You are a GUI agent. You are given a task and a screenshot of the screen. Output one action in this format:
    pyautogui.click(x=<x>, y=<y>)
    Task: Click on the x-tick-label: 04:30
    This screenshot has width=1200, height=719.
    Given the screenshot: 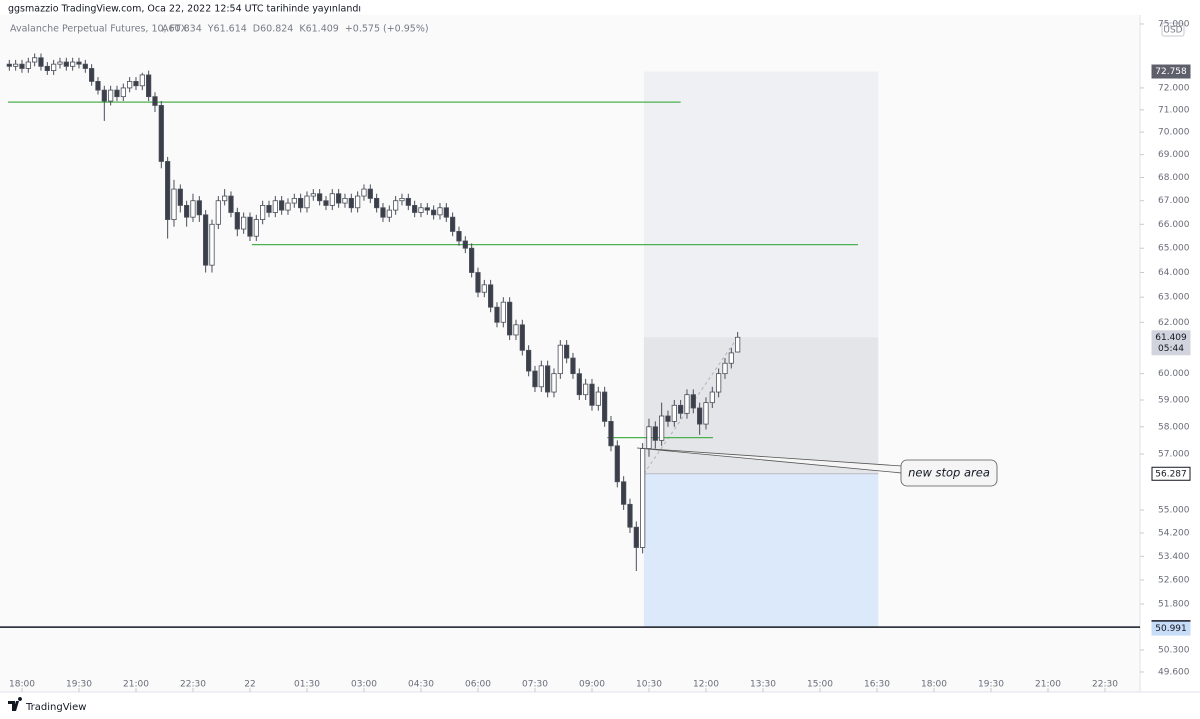 What is the action you would take?
    pyautogui.click(x=421, y=685)
    